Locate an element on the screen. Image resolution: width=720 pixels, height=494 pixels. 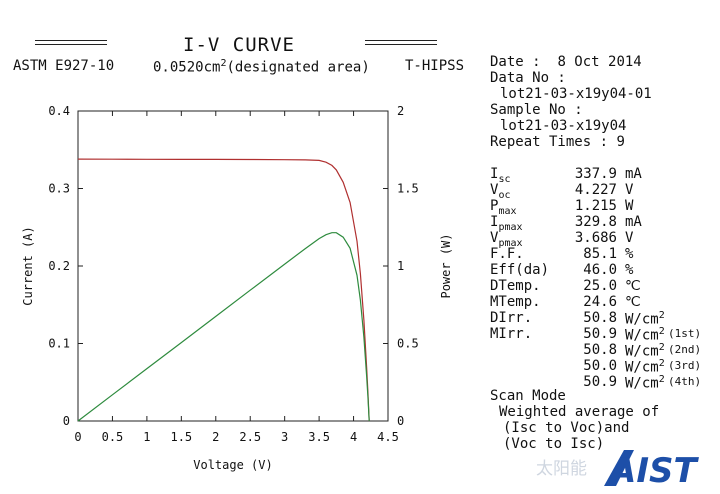
x-axis-label: Voltage (V) is located at coordinates (232, 465).